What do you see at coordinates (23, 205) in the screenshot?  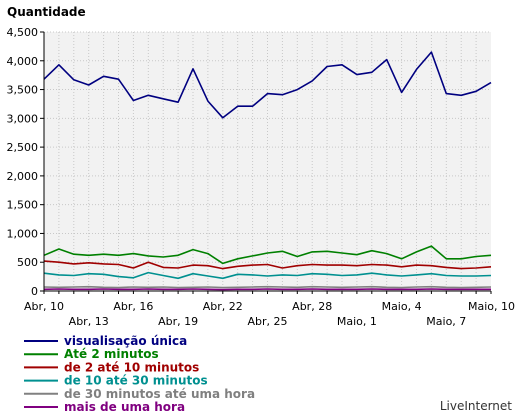 I see `y-tick-label: 1,500` at bounding box center [23, 205].